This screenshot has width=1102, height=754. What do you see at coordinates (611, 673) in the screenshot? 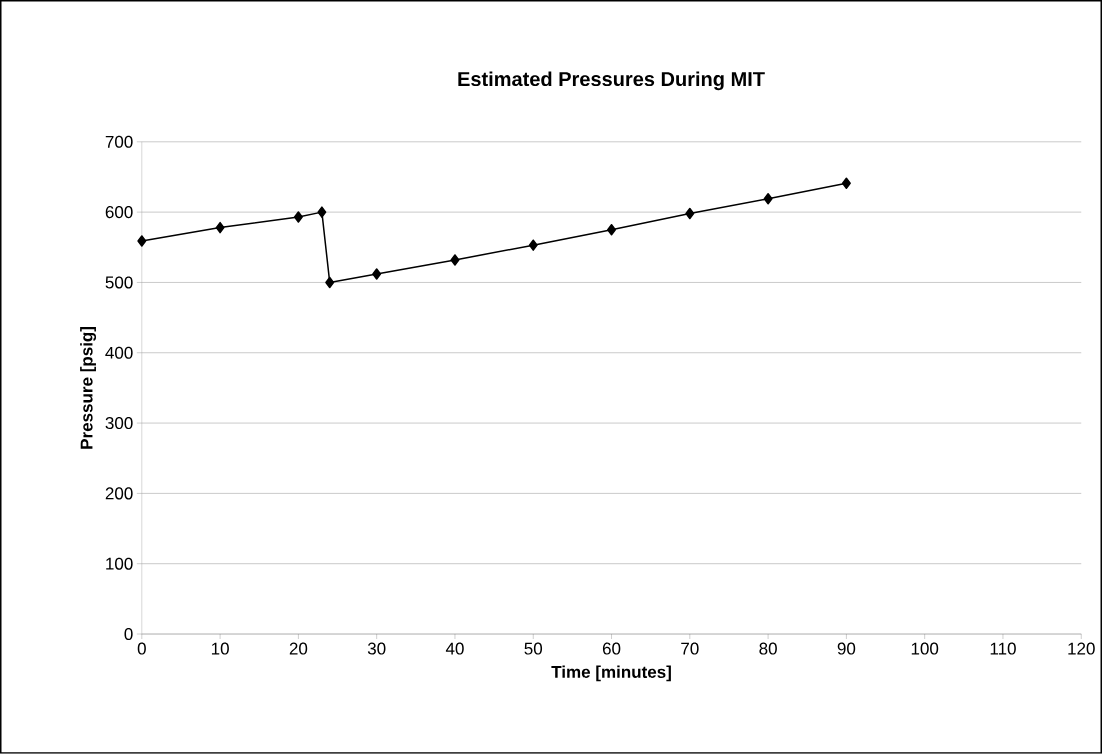
I see `x-axis-title: Time [minutes]` at bounding box center [611, 673].